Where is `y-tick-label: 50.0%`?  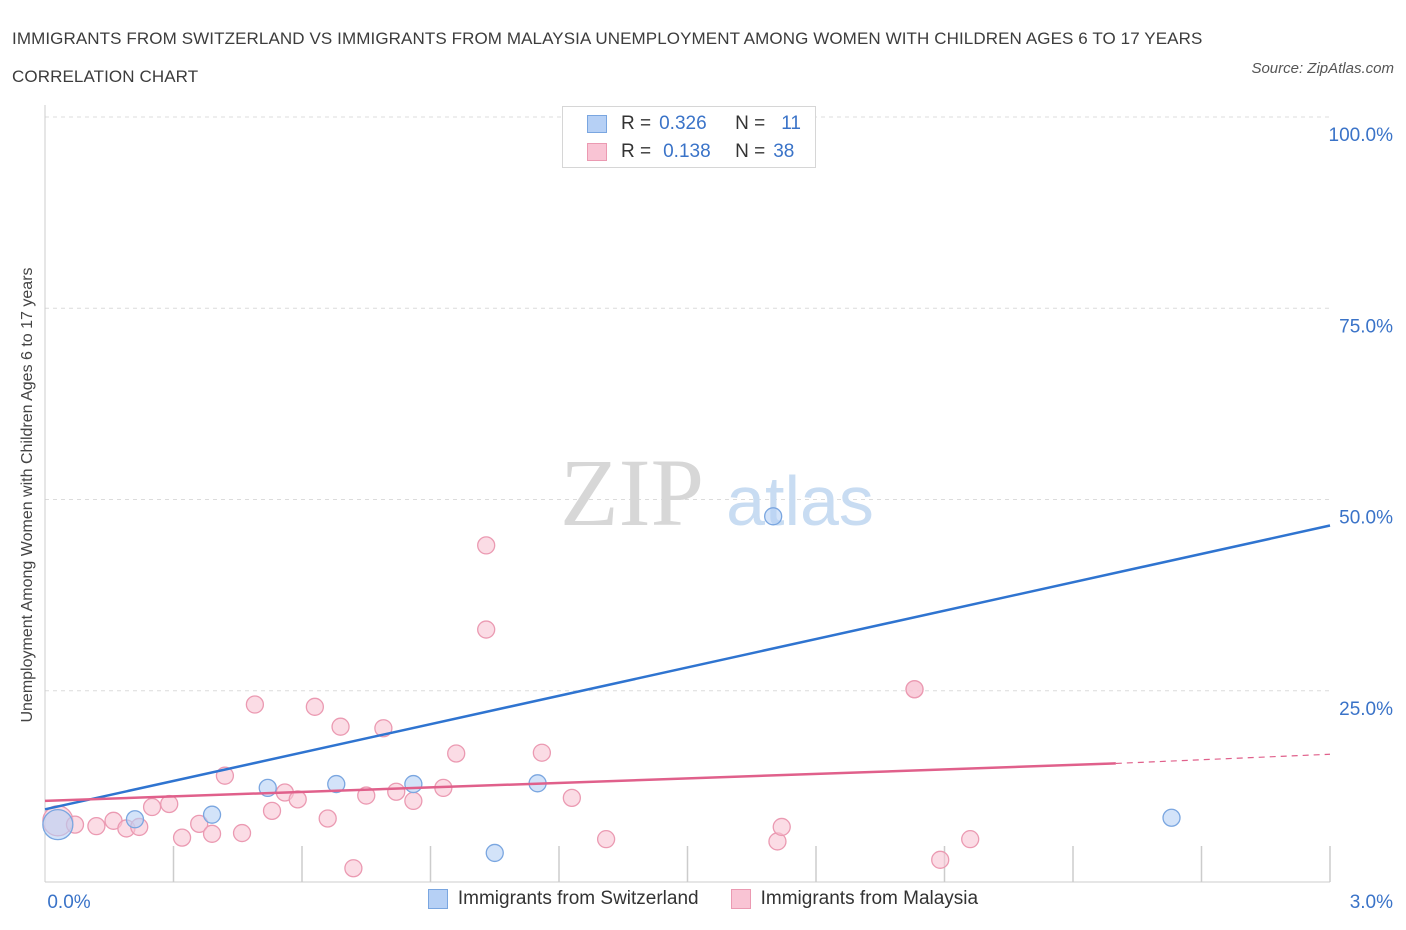
y-tick-label: 50.0% is located at coordinates (1366, 518).